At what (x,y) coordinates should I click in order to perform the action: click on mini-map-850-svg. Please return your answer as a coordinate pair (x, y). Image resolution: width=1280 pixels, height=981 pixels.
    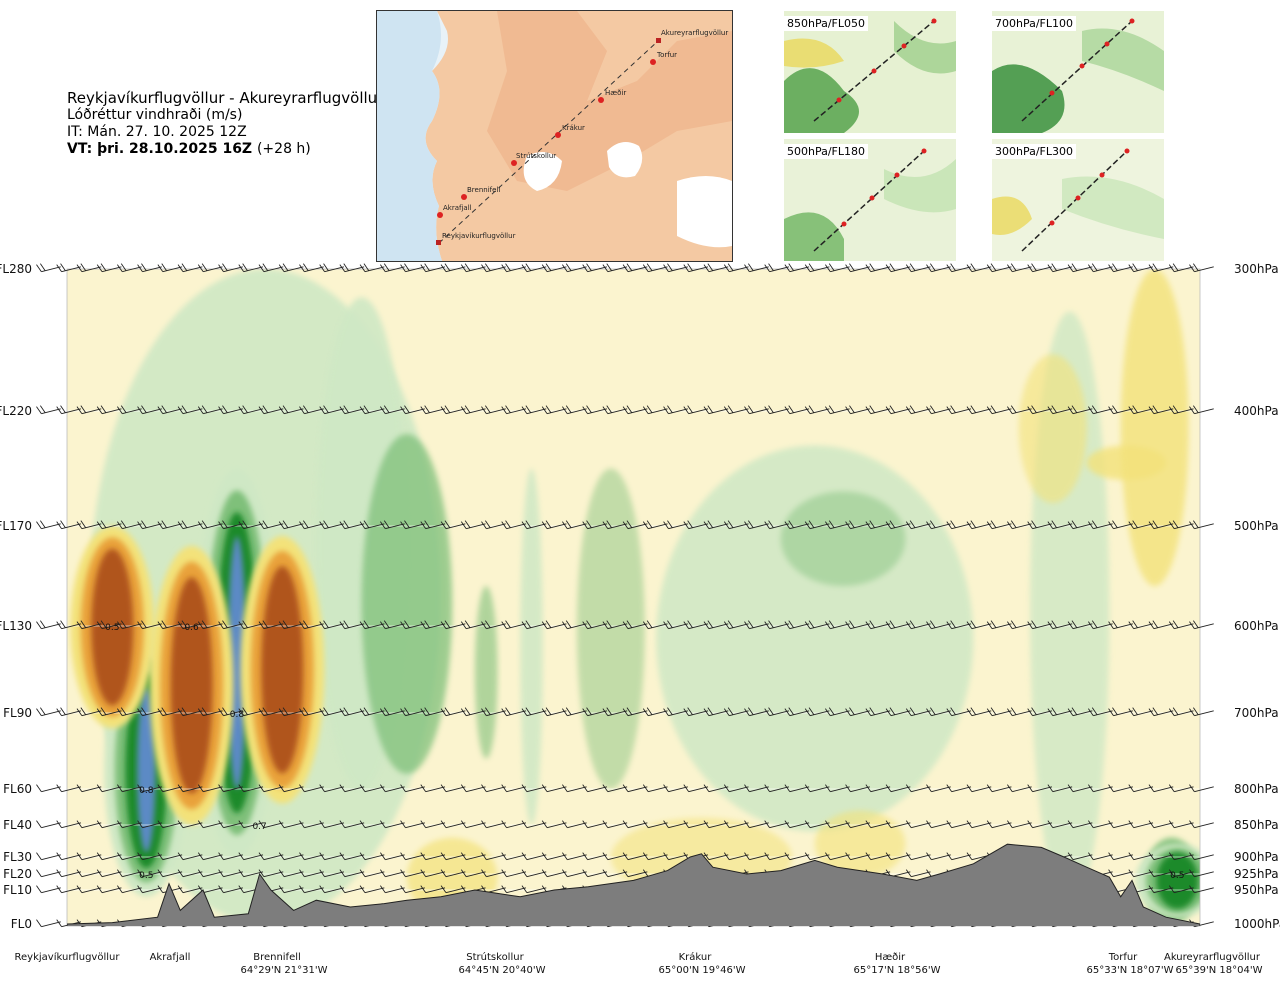
    Looking at the image, I should click on (870, 72).